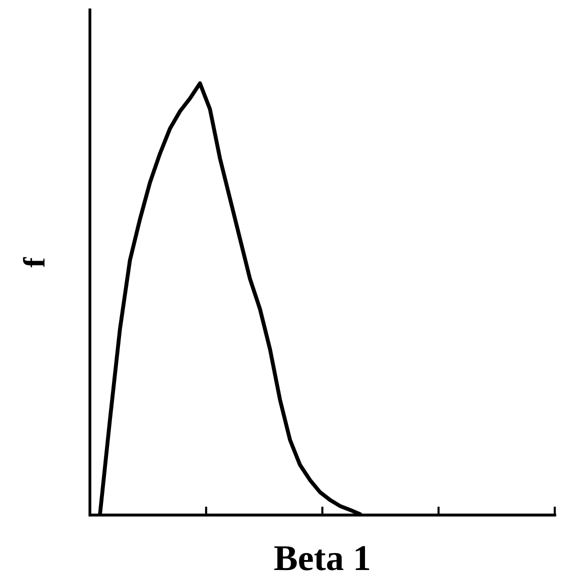 The width and height of the screenshot is (569, 582). Describe the element at coordinates (322, 558) in the screenshot. I see `x-axis-title: Beta 1` at that location.